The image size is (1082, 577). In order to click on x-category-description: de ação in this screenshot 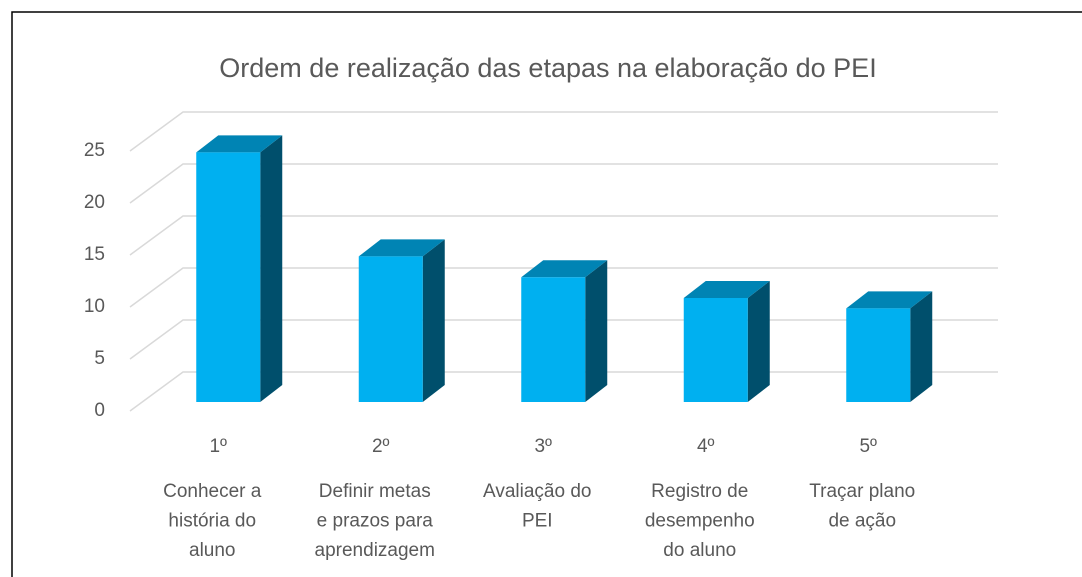, I will do `click(862, 521)`.